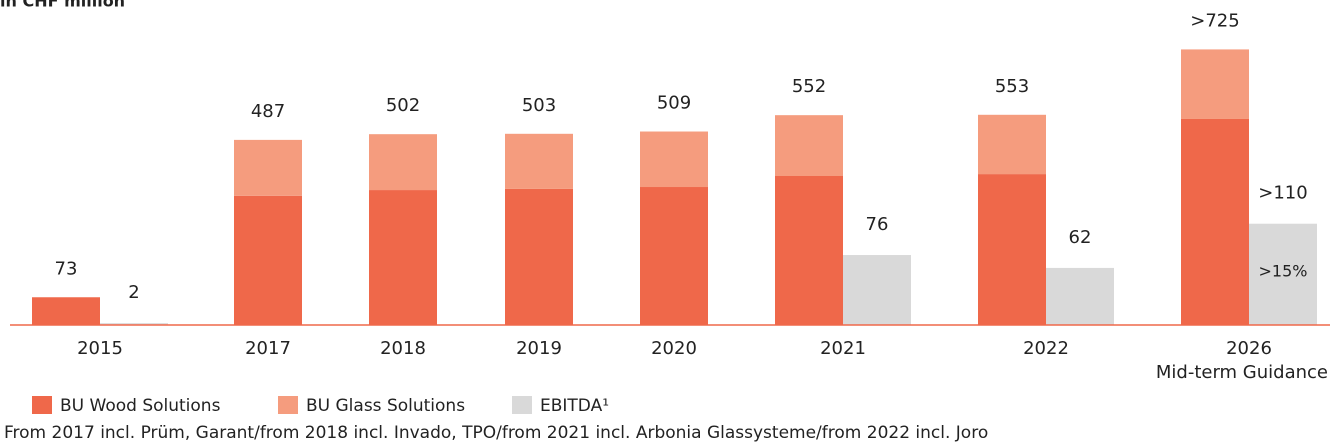 The height and width of the screenshot is (445, 1330). Describe the element at coordinates (100, 348) in the screenshot. I see `x-tick-label: 2015` at that location.